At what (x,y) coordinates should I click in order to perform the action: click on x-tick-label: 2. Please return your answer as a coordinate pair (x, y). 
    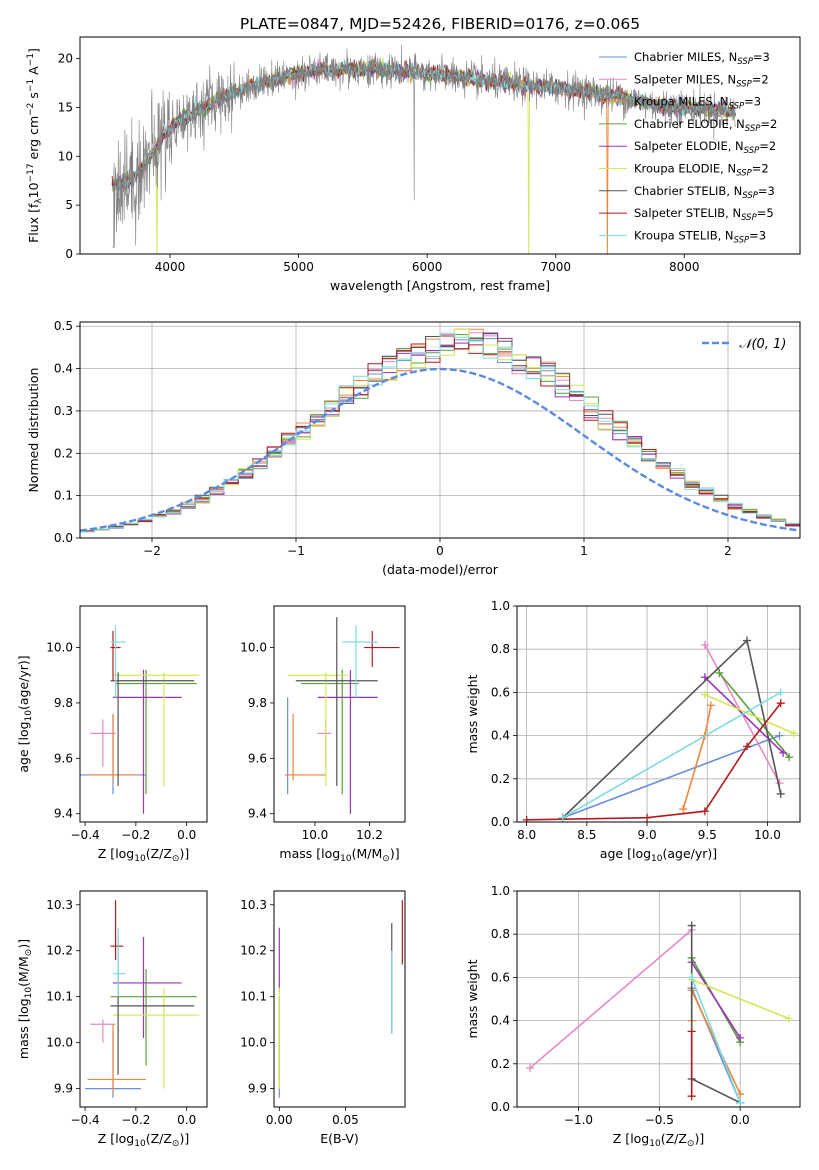
    Looking at the image, I should click on (728, 551).